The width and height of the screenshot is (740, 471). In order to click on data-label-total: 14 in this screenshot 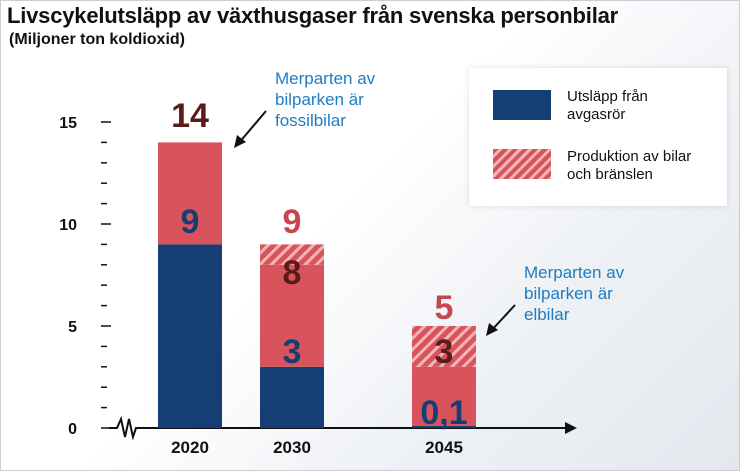, I will do `click(190, 116)`.